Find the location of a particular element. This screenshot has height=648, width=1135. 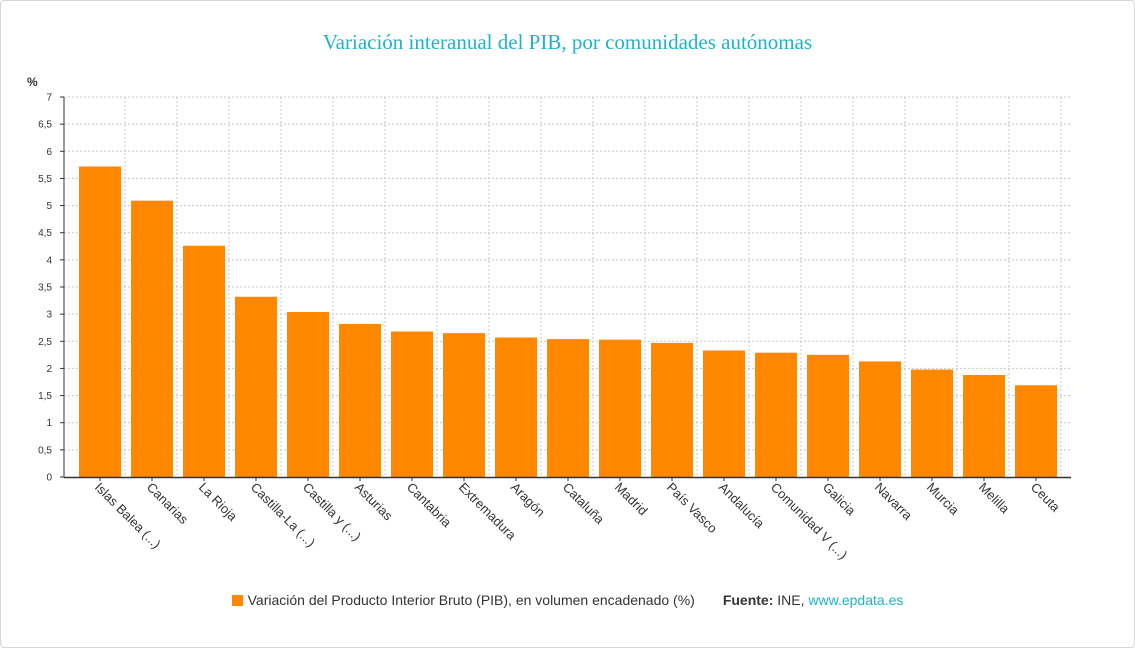

x-tick-label: La Rioja is located at coordinates (218, 502).